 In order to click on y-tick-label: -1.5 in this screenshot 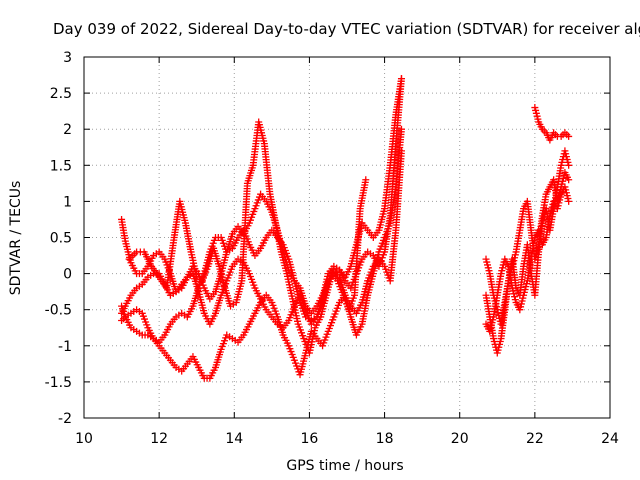, I will do `click(58, 383)`.